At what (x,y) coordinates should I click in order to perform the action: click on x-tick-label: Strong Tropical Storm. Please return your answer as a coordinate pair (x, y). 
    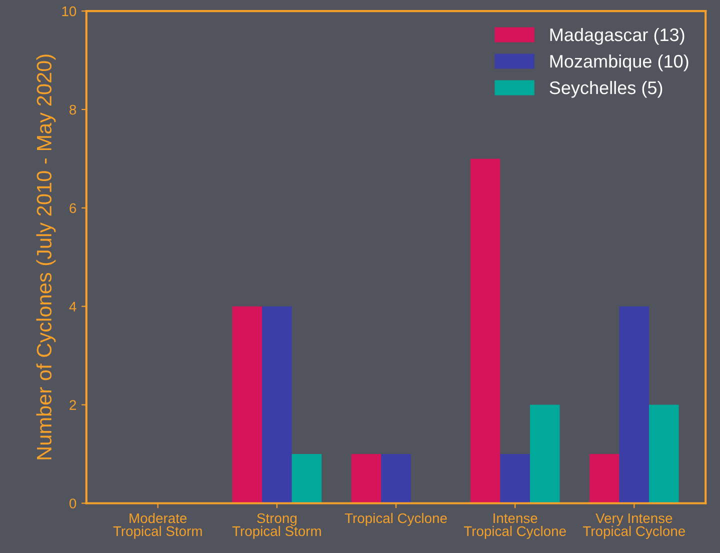
    Looking at the image, I should click on (276, 526).